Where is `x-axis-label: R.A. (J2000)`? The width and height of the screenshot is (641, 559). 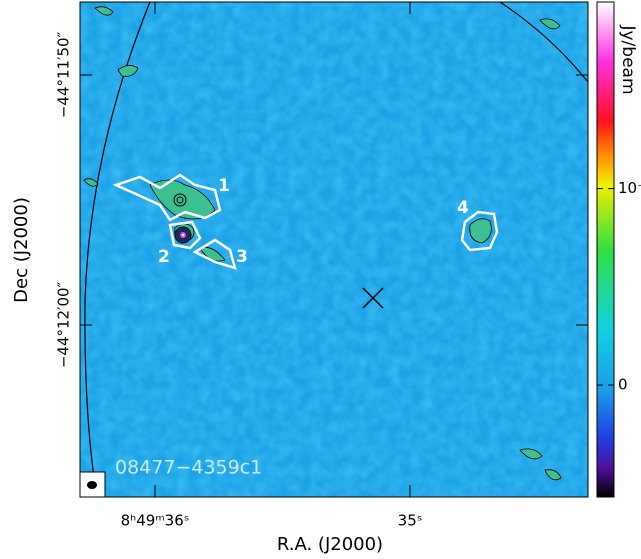 x-axis-label: R.A. (J2000) is located at coordinates (330, 544).